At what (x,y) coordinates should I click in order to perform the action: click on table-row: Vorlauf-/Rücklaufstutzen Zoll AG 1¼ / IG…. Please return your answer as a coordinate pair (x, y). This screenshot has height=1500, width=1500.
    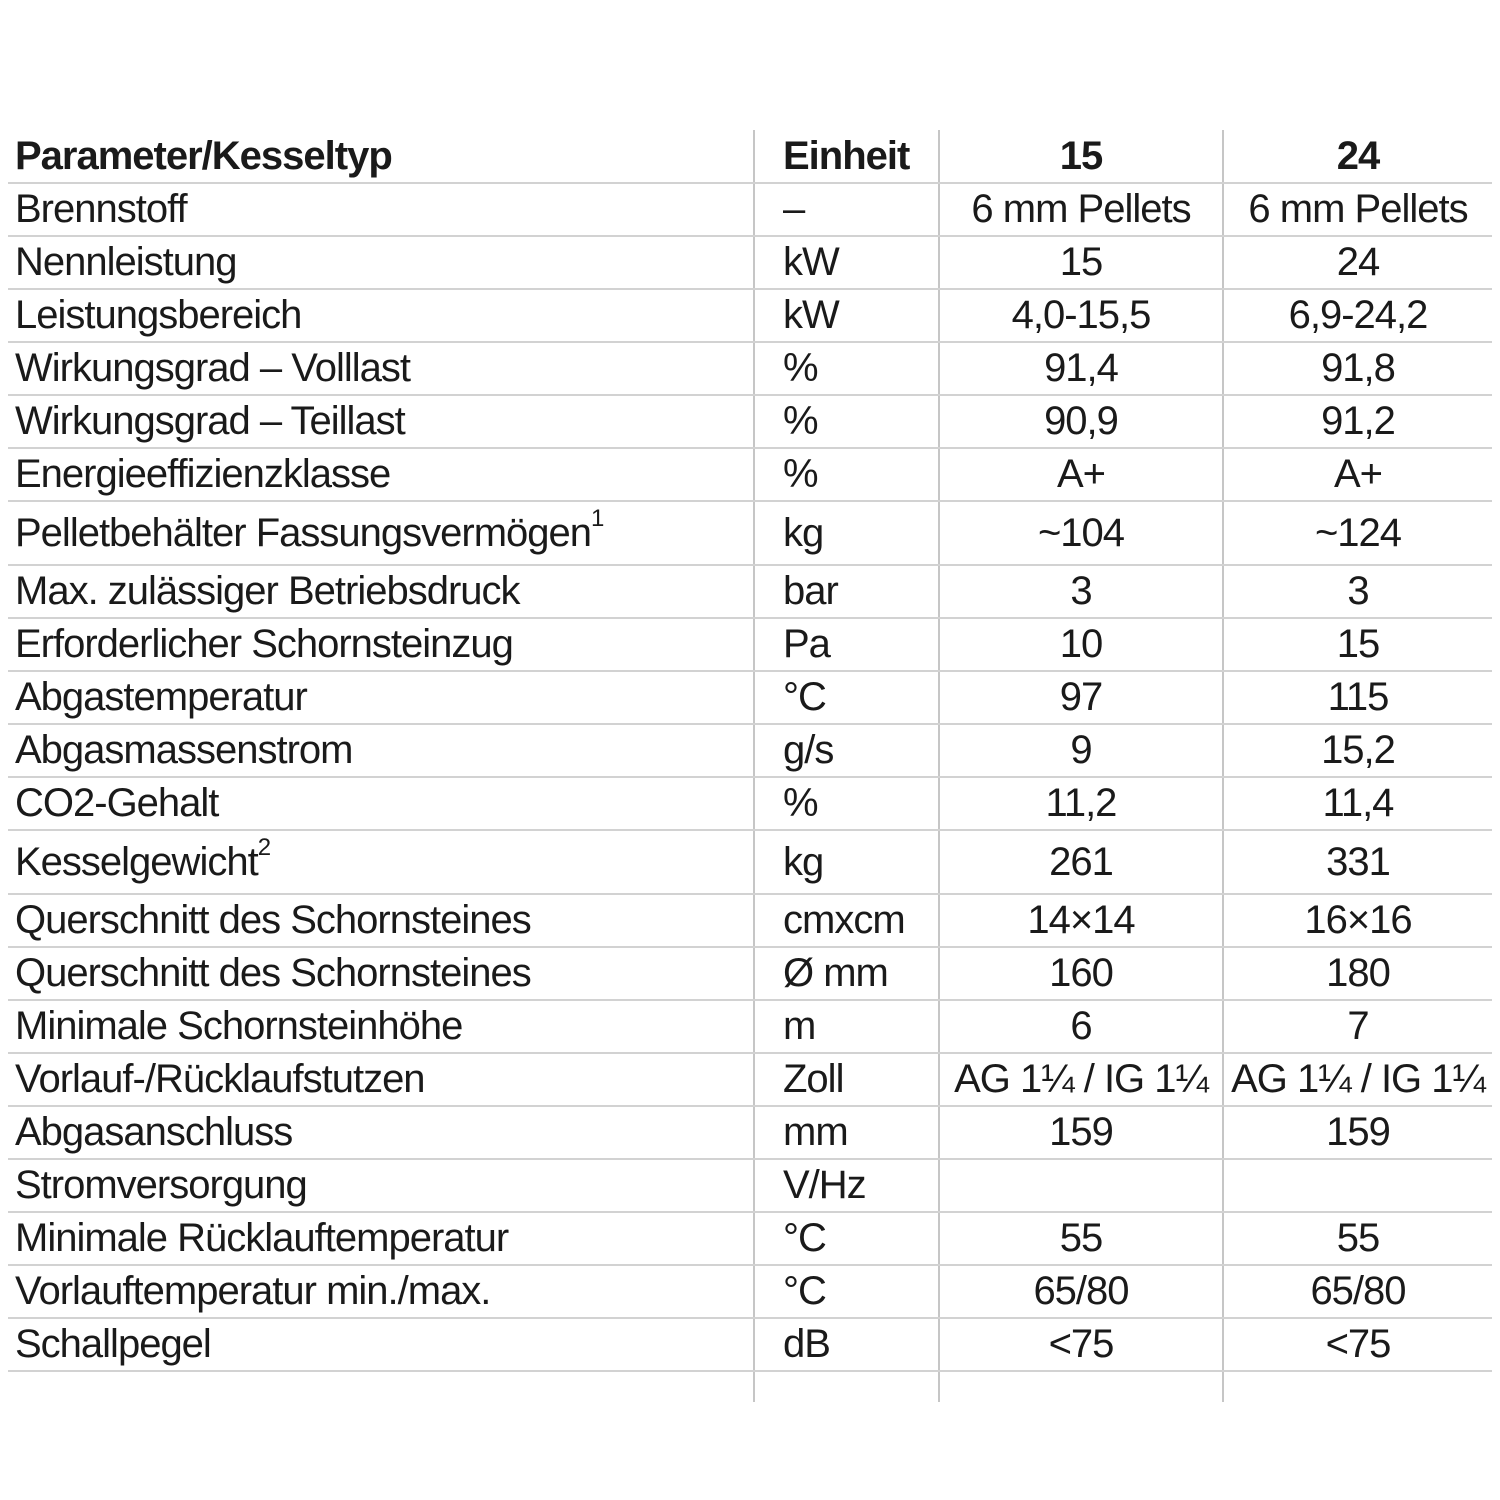
    Looking at the image, I should click on (750, 1080).